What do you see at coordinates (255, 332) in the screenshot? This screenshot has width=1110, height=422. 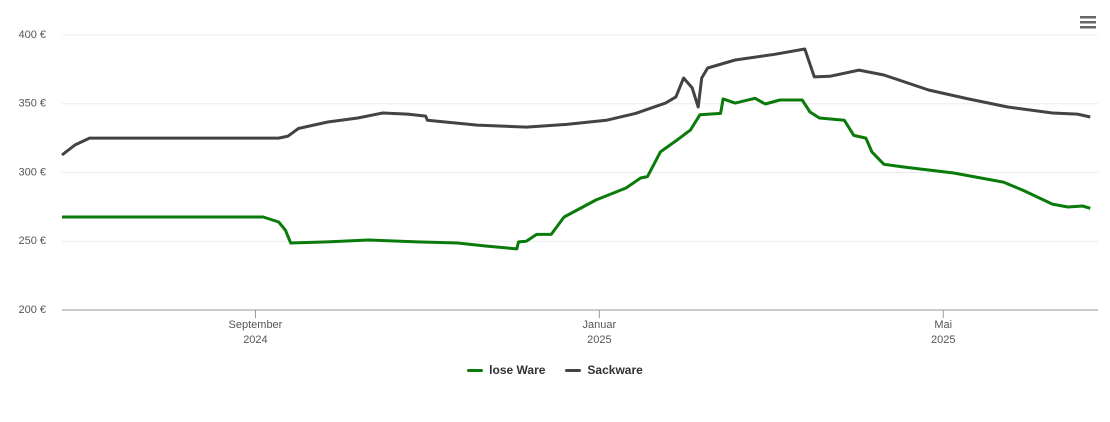 I see `x-tick-label: September 2024` at bounding box center [255, 332].